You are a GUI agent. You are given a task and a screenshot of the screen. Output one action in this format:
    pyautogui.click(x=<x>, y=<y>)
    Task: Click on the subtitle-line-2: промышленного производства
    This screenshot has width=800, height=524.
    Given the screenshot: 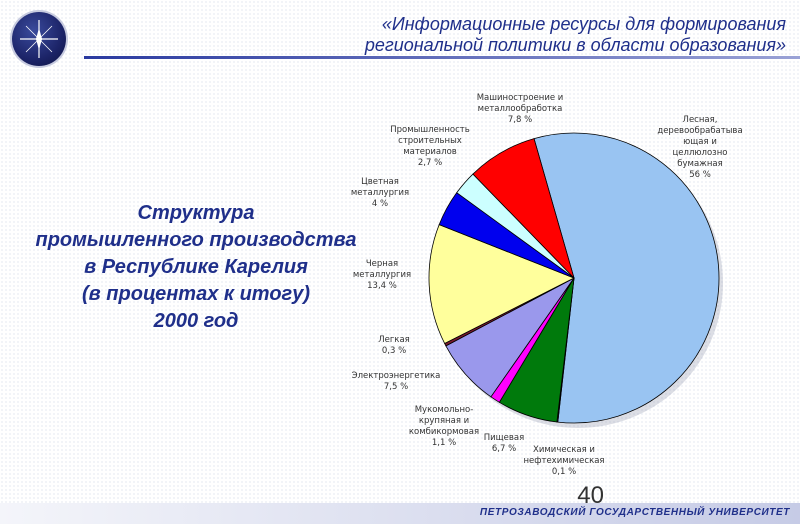 What is the action you would take?
    pyautogui.click(x=196, y=240)
    